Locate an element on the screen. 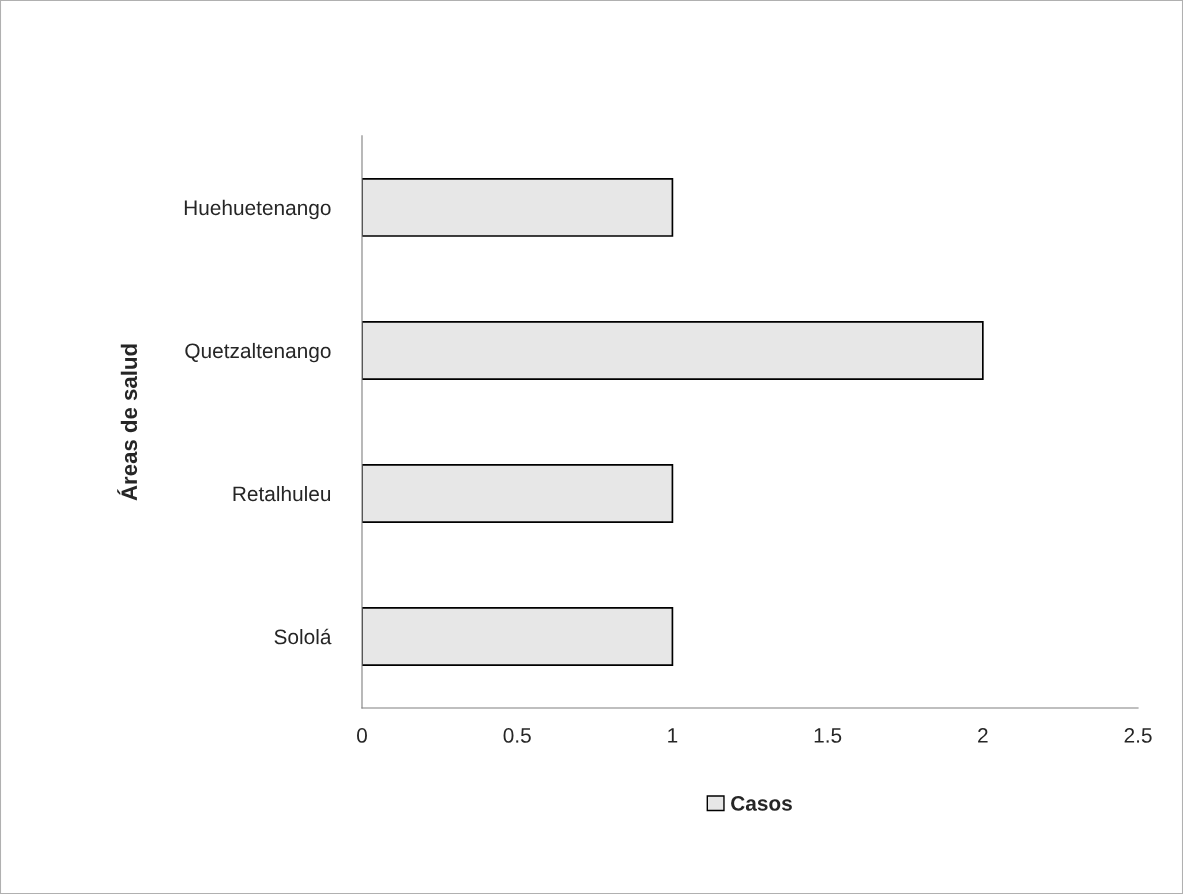 This screenshot has height=894, width=1183. y-axis-title: Áreas de salud is located at coordinates (127, 422).